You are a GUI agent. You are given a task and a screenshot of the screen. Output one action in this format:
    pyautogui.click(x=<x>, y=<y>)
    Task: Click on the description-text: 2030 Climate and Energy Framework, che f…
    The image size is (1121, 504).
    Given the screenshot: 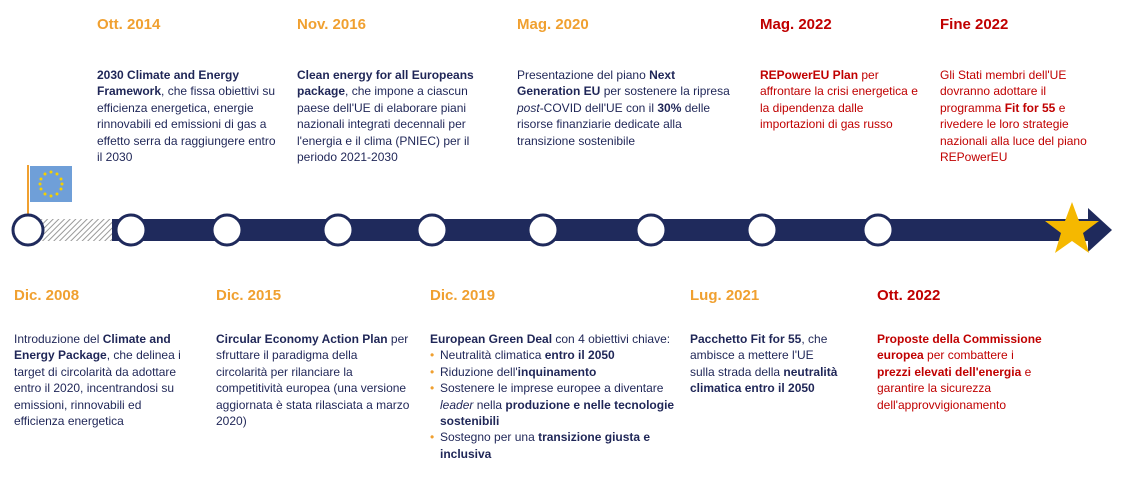 What is the action you would take?
    pyautogui.click(x=189, y=116)
    